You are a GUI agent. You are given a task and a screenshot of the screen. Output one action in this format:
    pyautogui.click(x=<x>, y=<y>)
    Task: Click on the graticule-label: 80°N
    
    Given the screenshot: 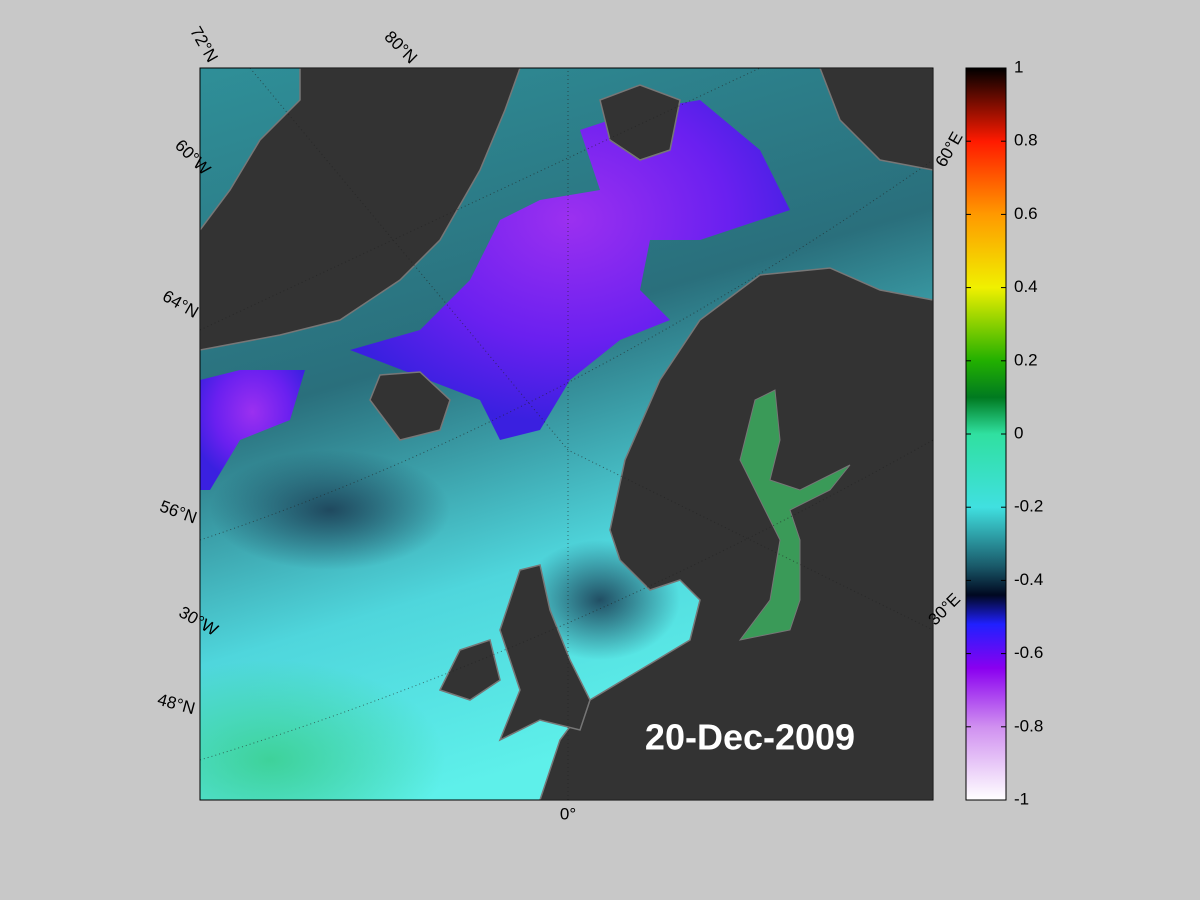 What is the action you would take?
    pyautogui.click(x=401, y=47)
    